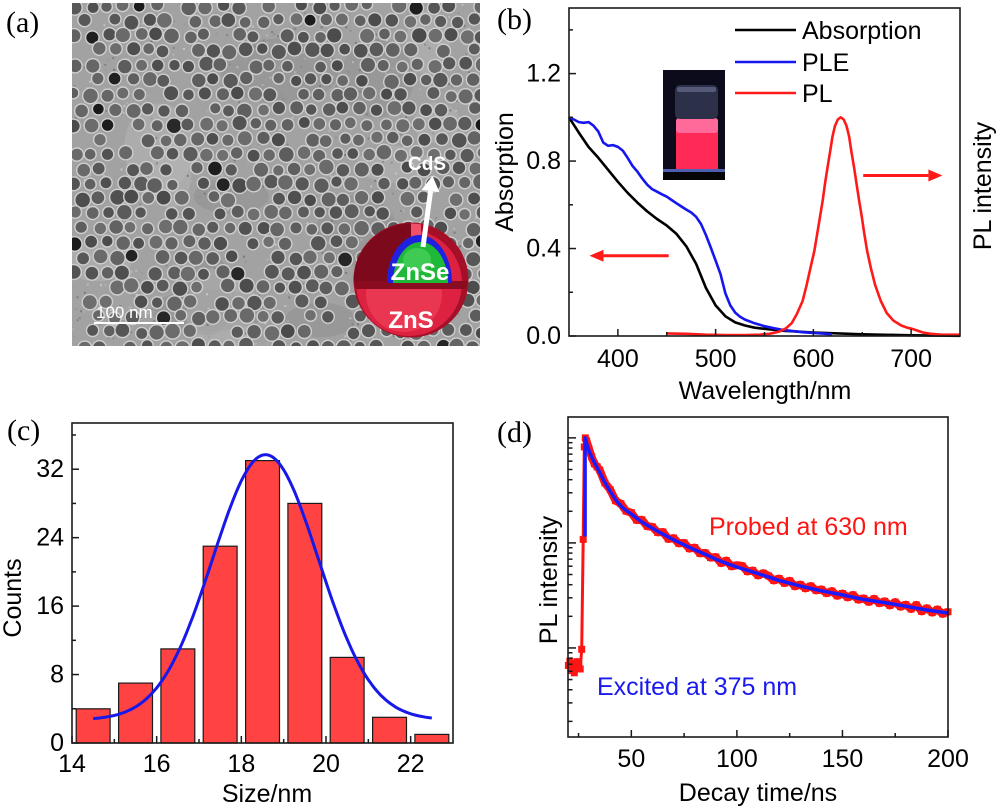 This screenshot has width=1000, height=812. I want to click on y2-axis-title-b: PL intensity, so click(983, 185).